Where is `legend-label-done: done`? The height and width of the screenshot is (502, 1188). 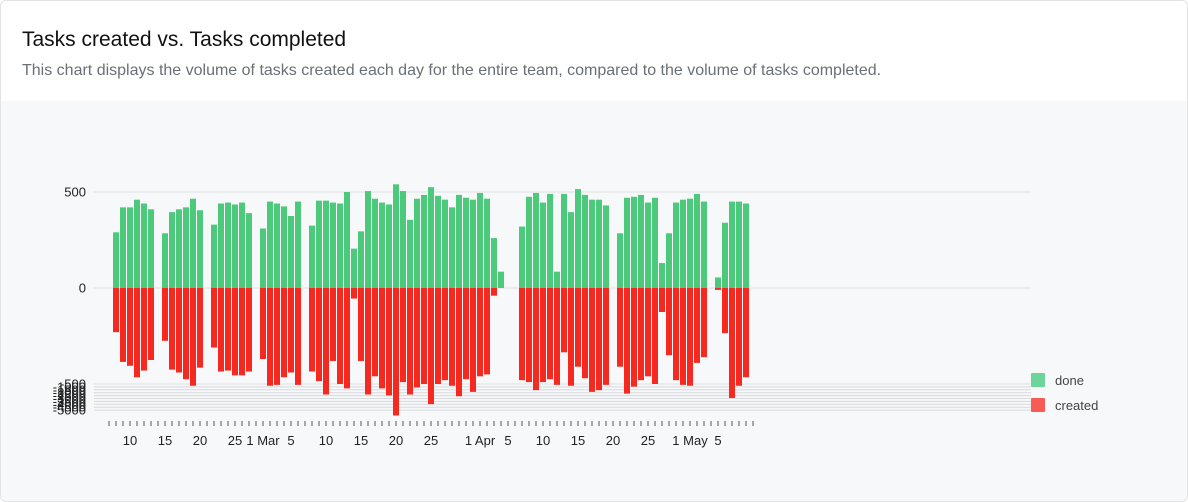 legend-label-done: done is located at coordinates (1069, 380).